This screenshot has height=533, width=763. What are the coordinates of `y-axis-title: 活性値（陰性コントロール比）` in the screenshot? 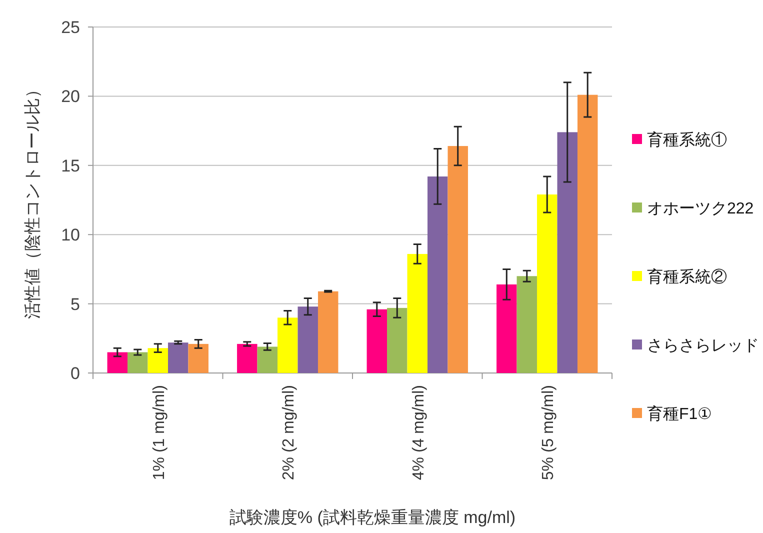 It's located at (32, 200).